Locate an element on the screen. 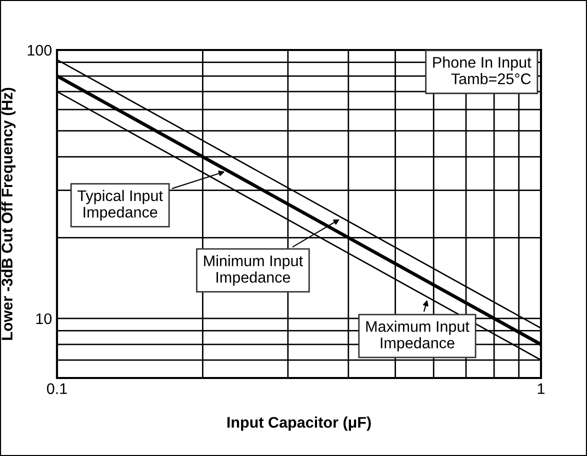 This screenshot has width=587, height=456. y-tick-label: 100 is located at coordinates (40, 50).